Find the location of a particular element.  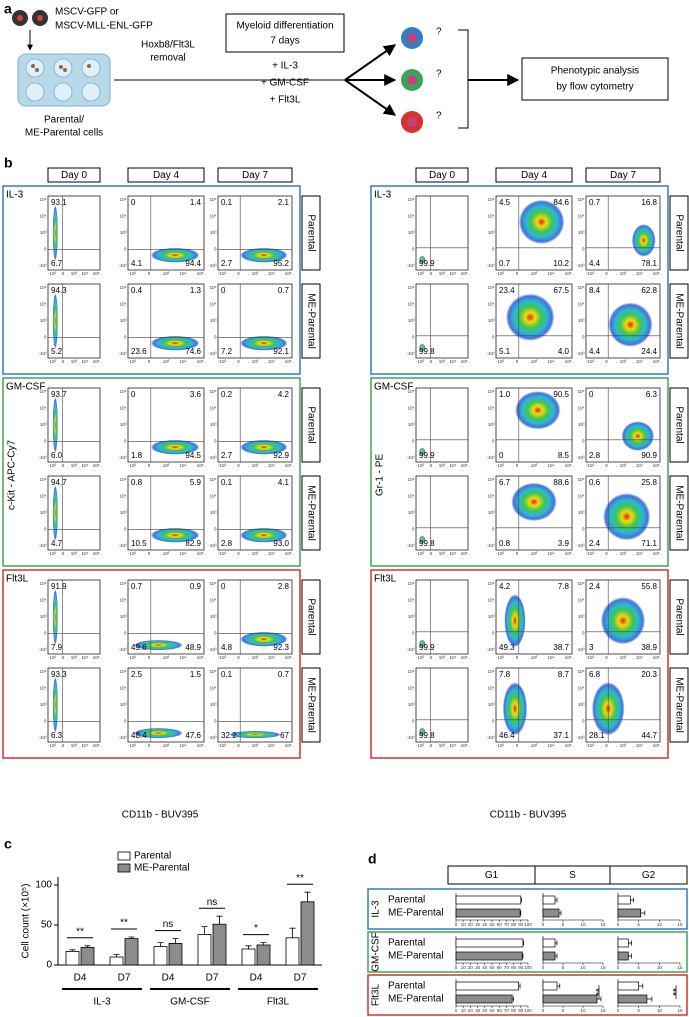

condition-box is located at coordinates (519, 472).